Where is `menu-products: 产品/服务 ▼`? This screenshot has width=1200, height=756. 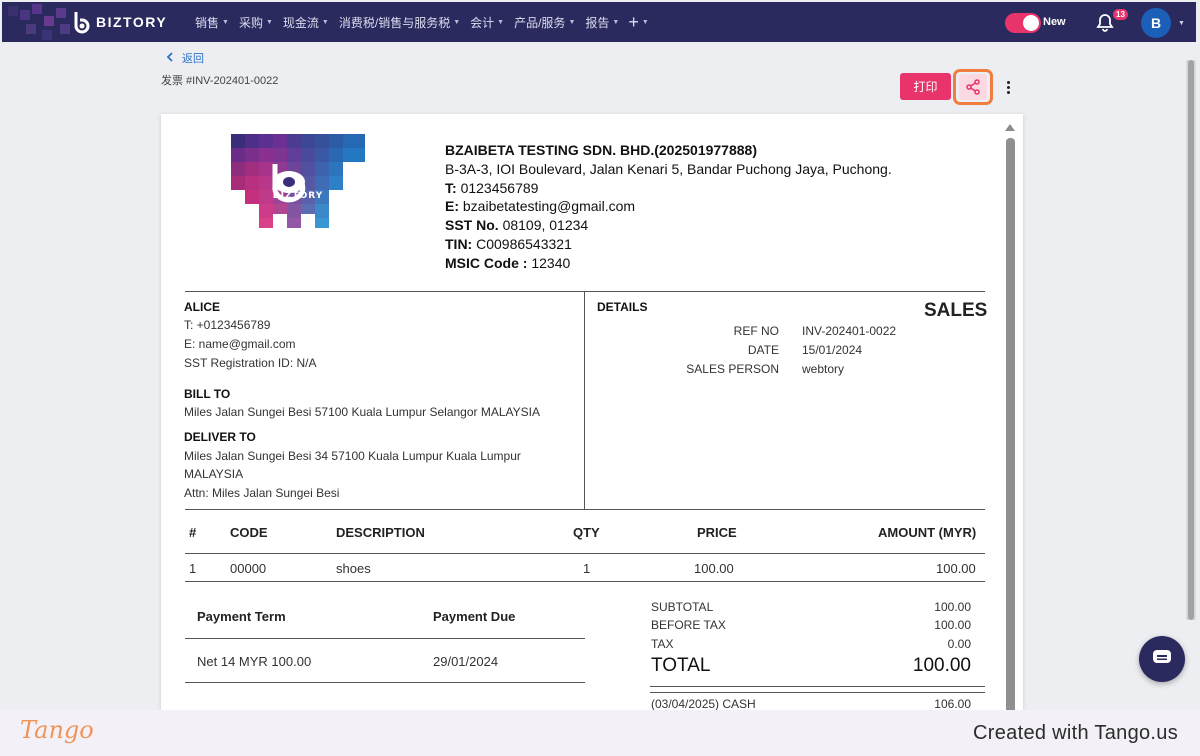 menu-products: 产品/服务 ▼ is located at coordinates (544, 22).